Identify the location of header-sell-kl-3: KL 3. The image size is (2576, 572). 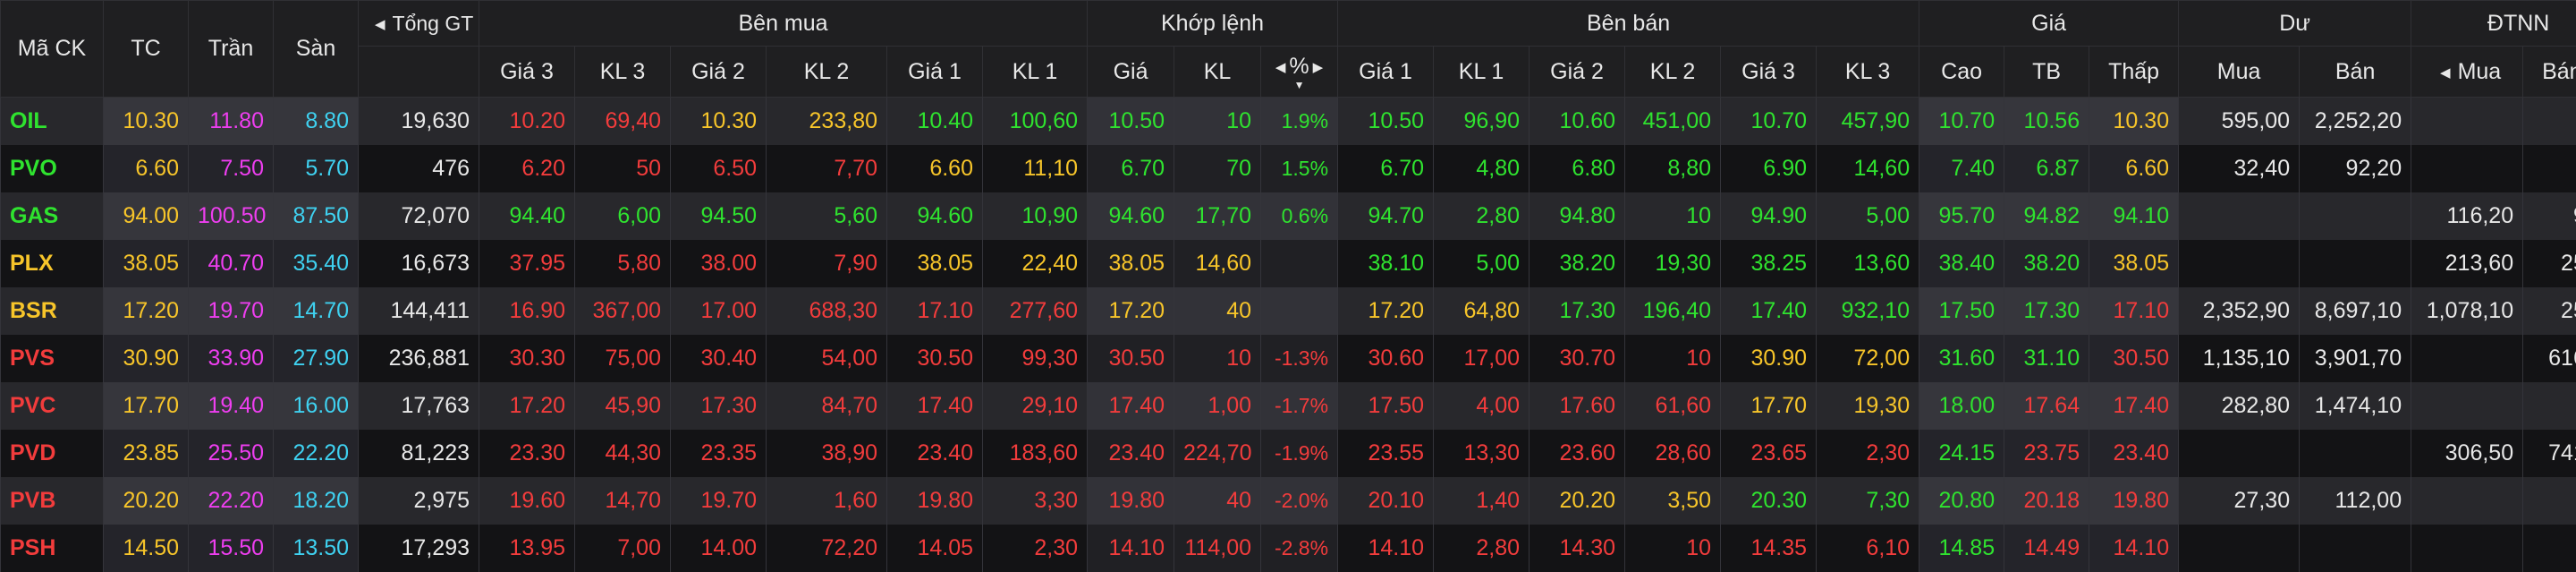
(1868, 72).